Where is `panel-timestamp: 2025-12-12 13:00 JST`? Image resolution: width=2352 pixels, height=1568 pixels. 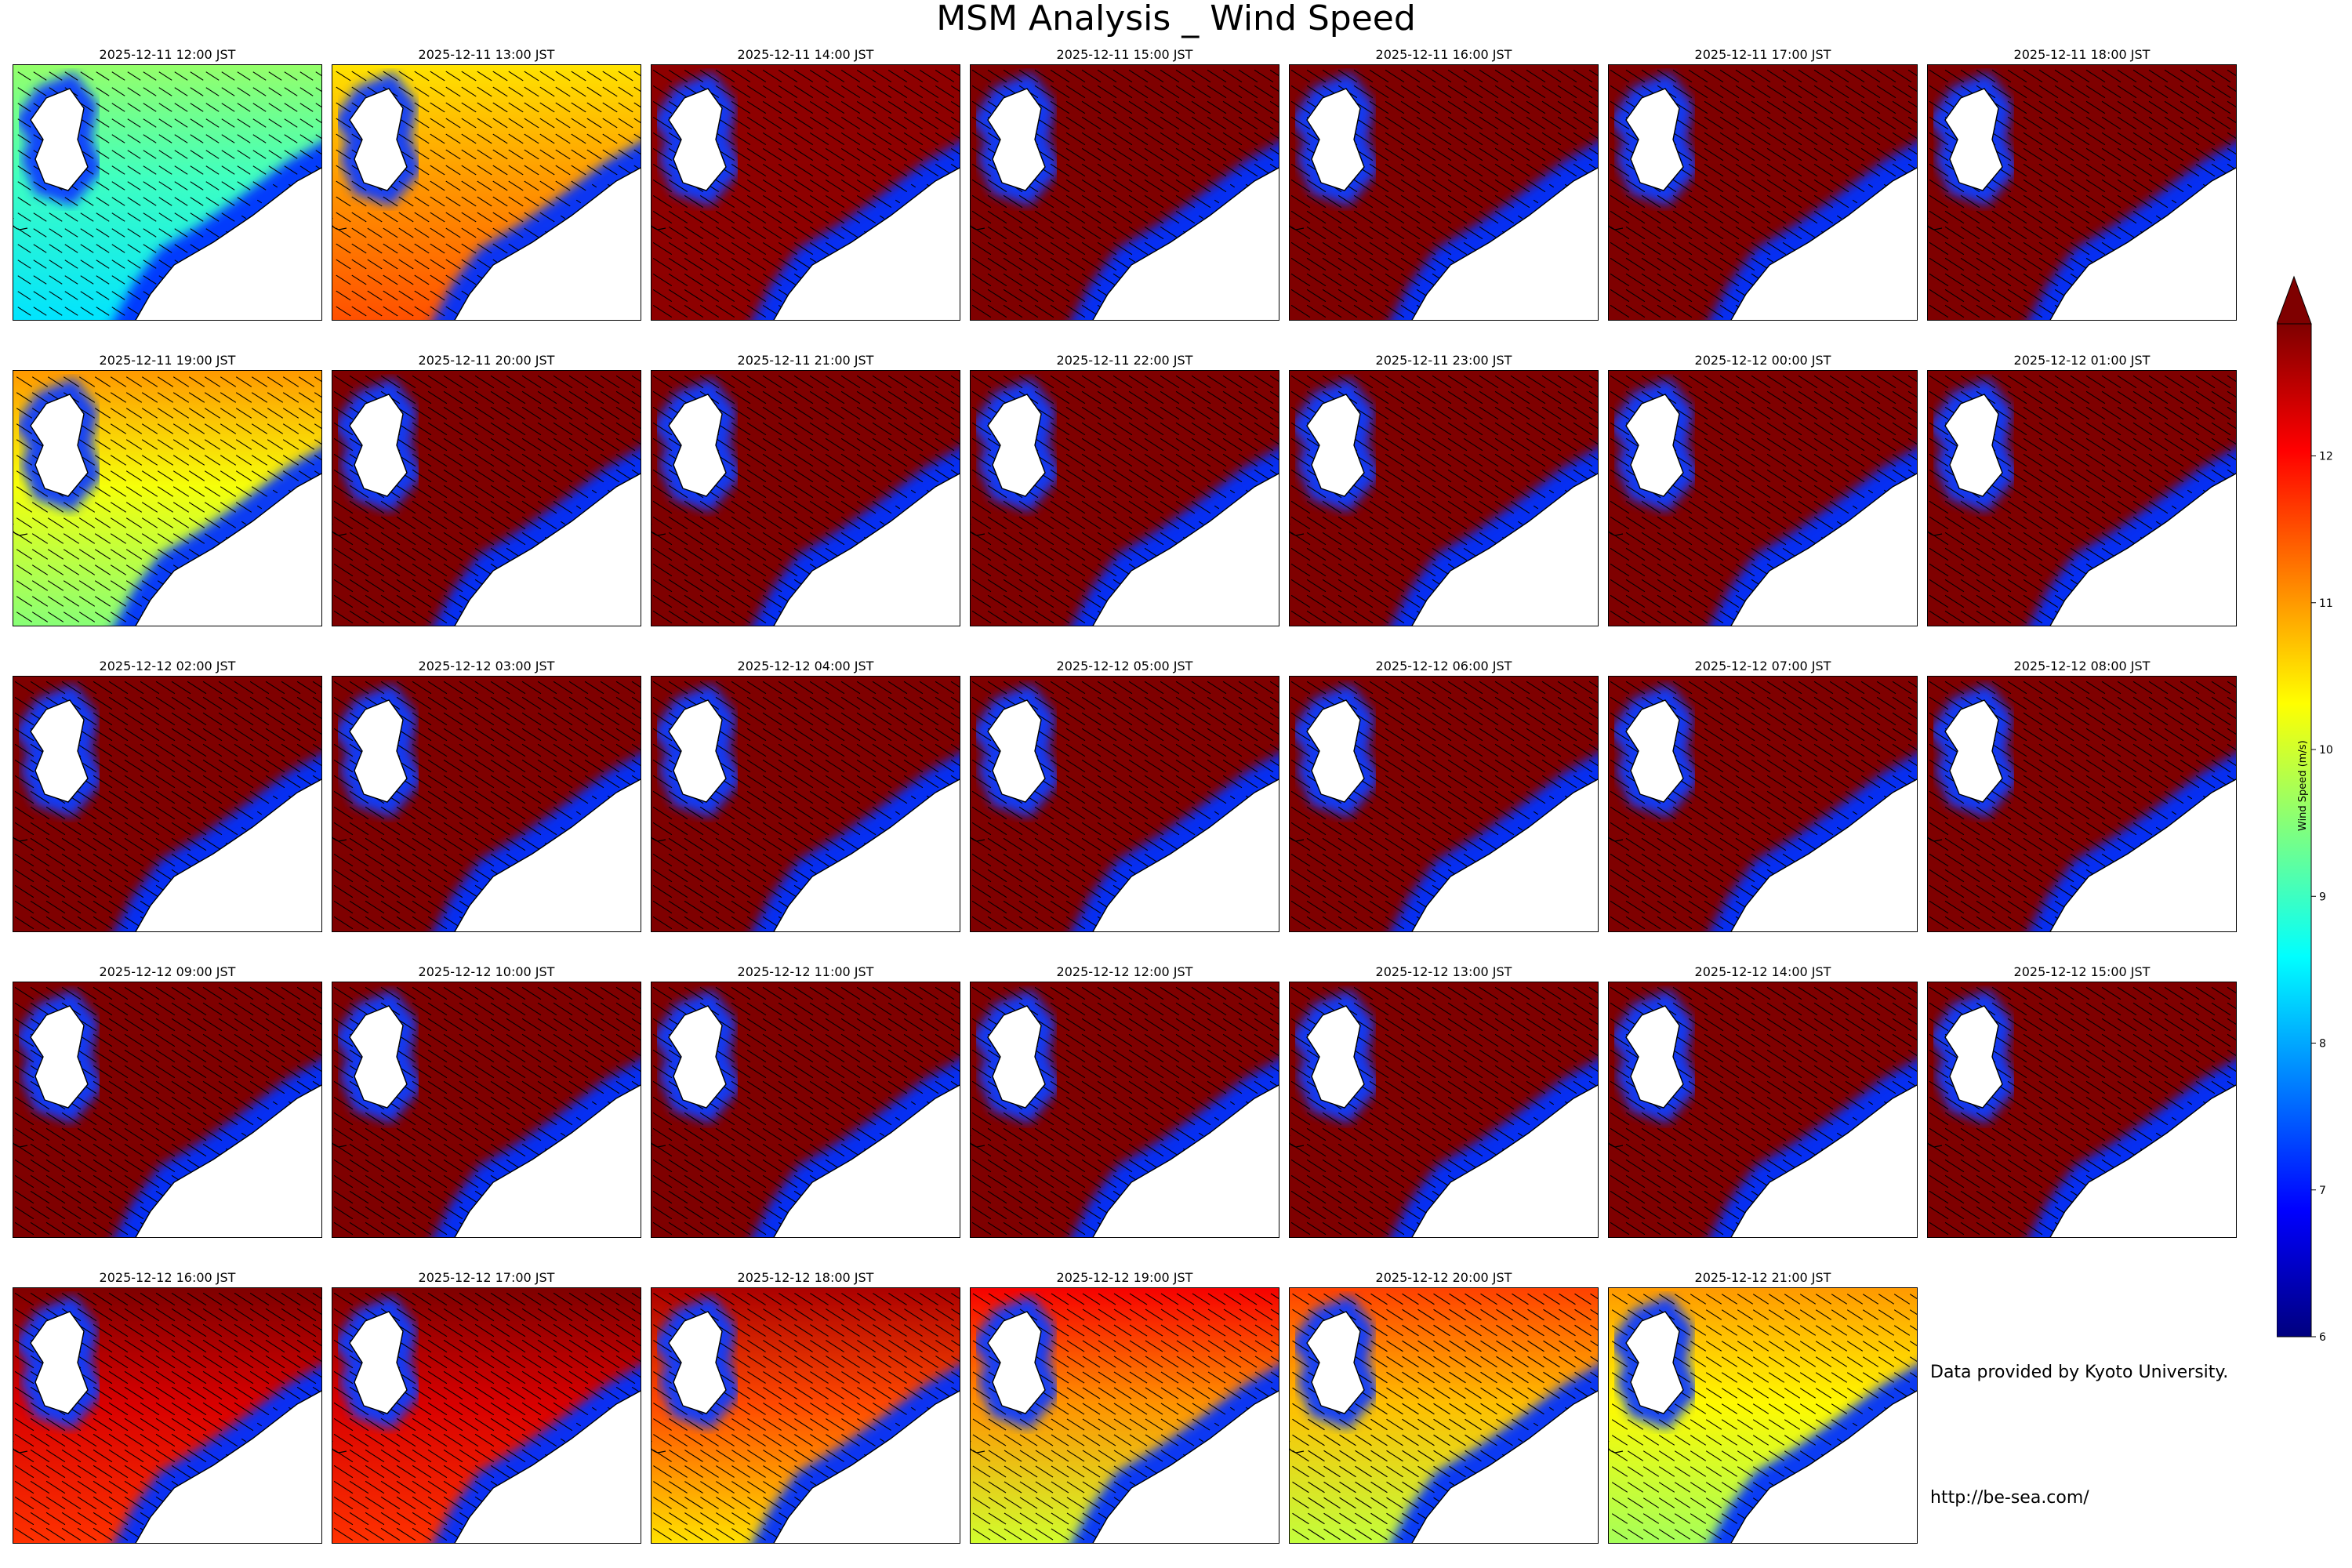
panel-timestamp: 2025-12-12 13:00 JST is located at coordinates (1443, 971).